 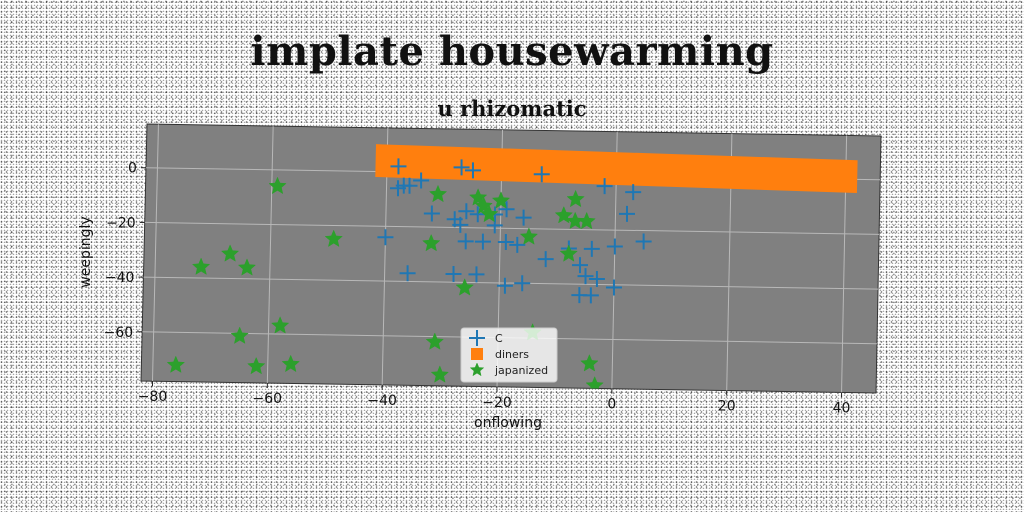 What do you see at coordinates (497, 403) in the screenshot?
I see `x-tick-label: −20` at bounding box center [497, 403].